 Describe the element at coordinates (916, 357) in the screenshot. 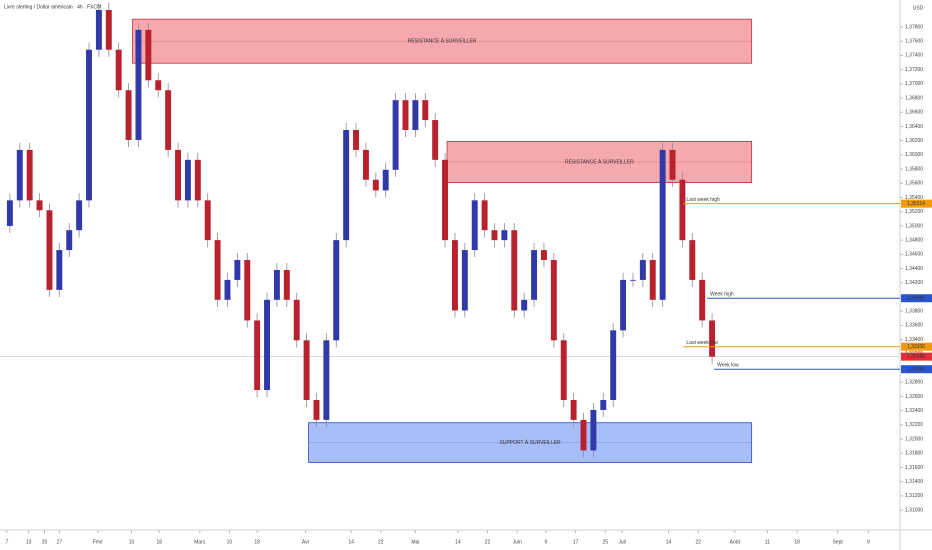

I see `price-tag-label: 1,33160` at that location.